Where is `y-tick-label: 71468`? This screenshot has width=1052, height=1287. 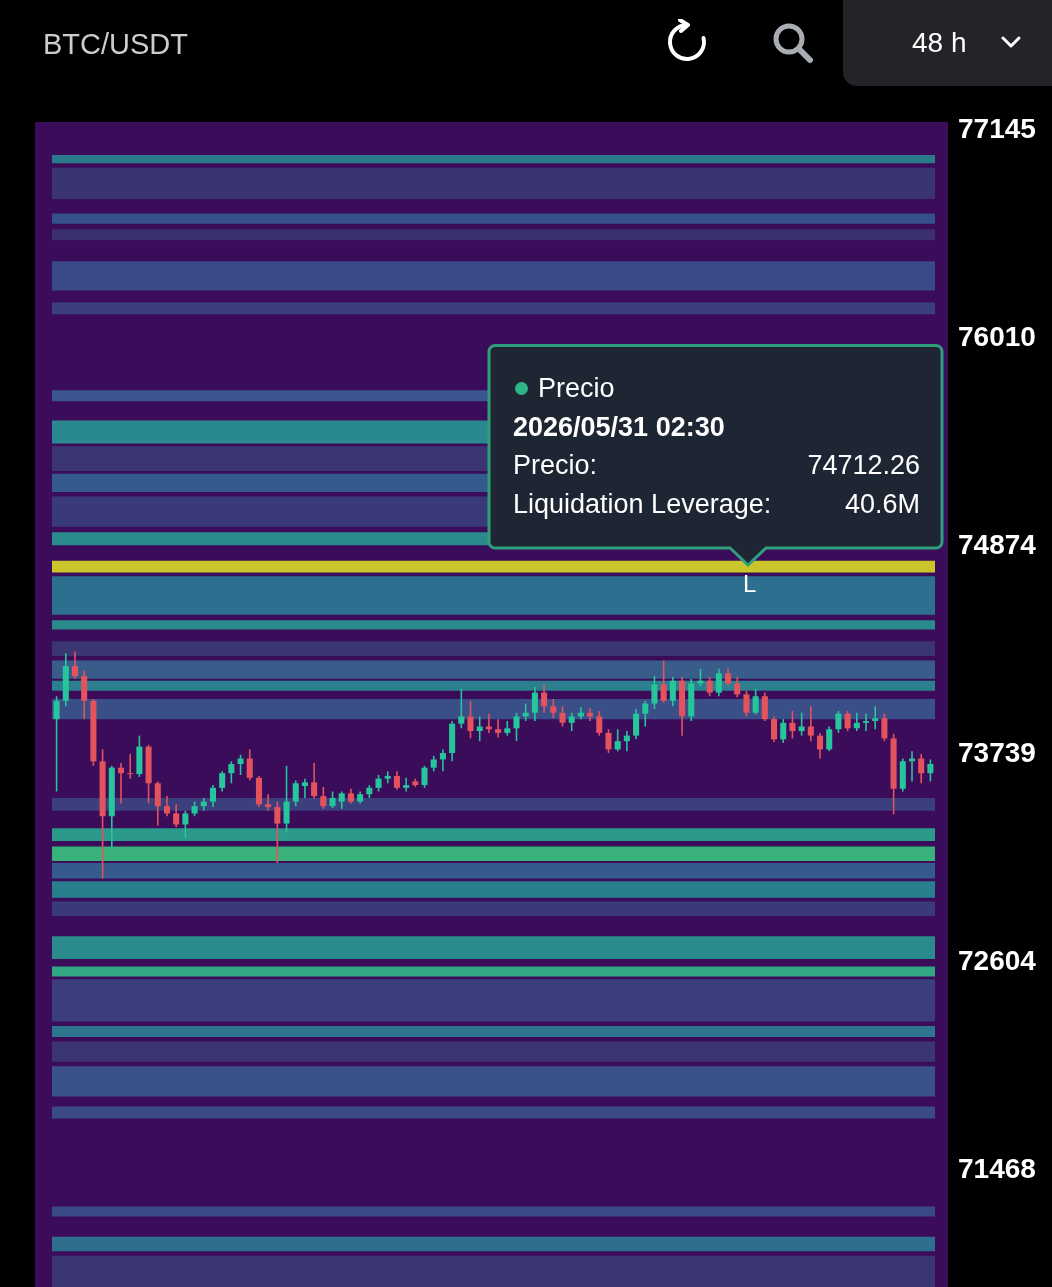 y-tick-label: 71468 is located at coordinates (997, 1168).